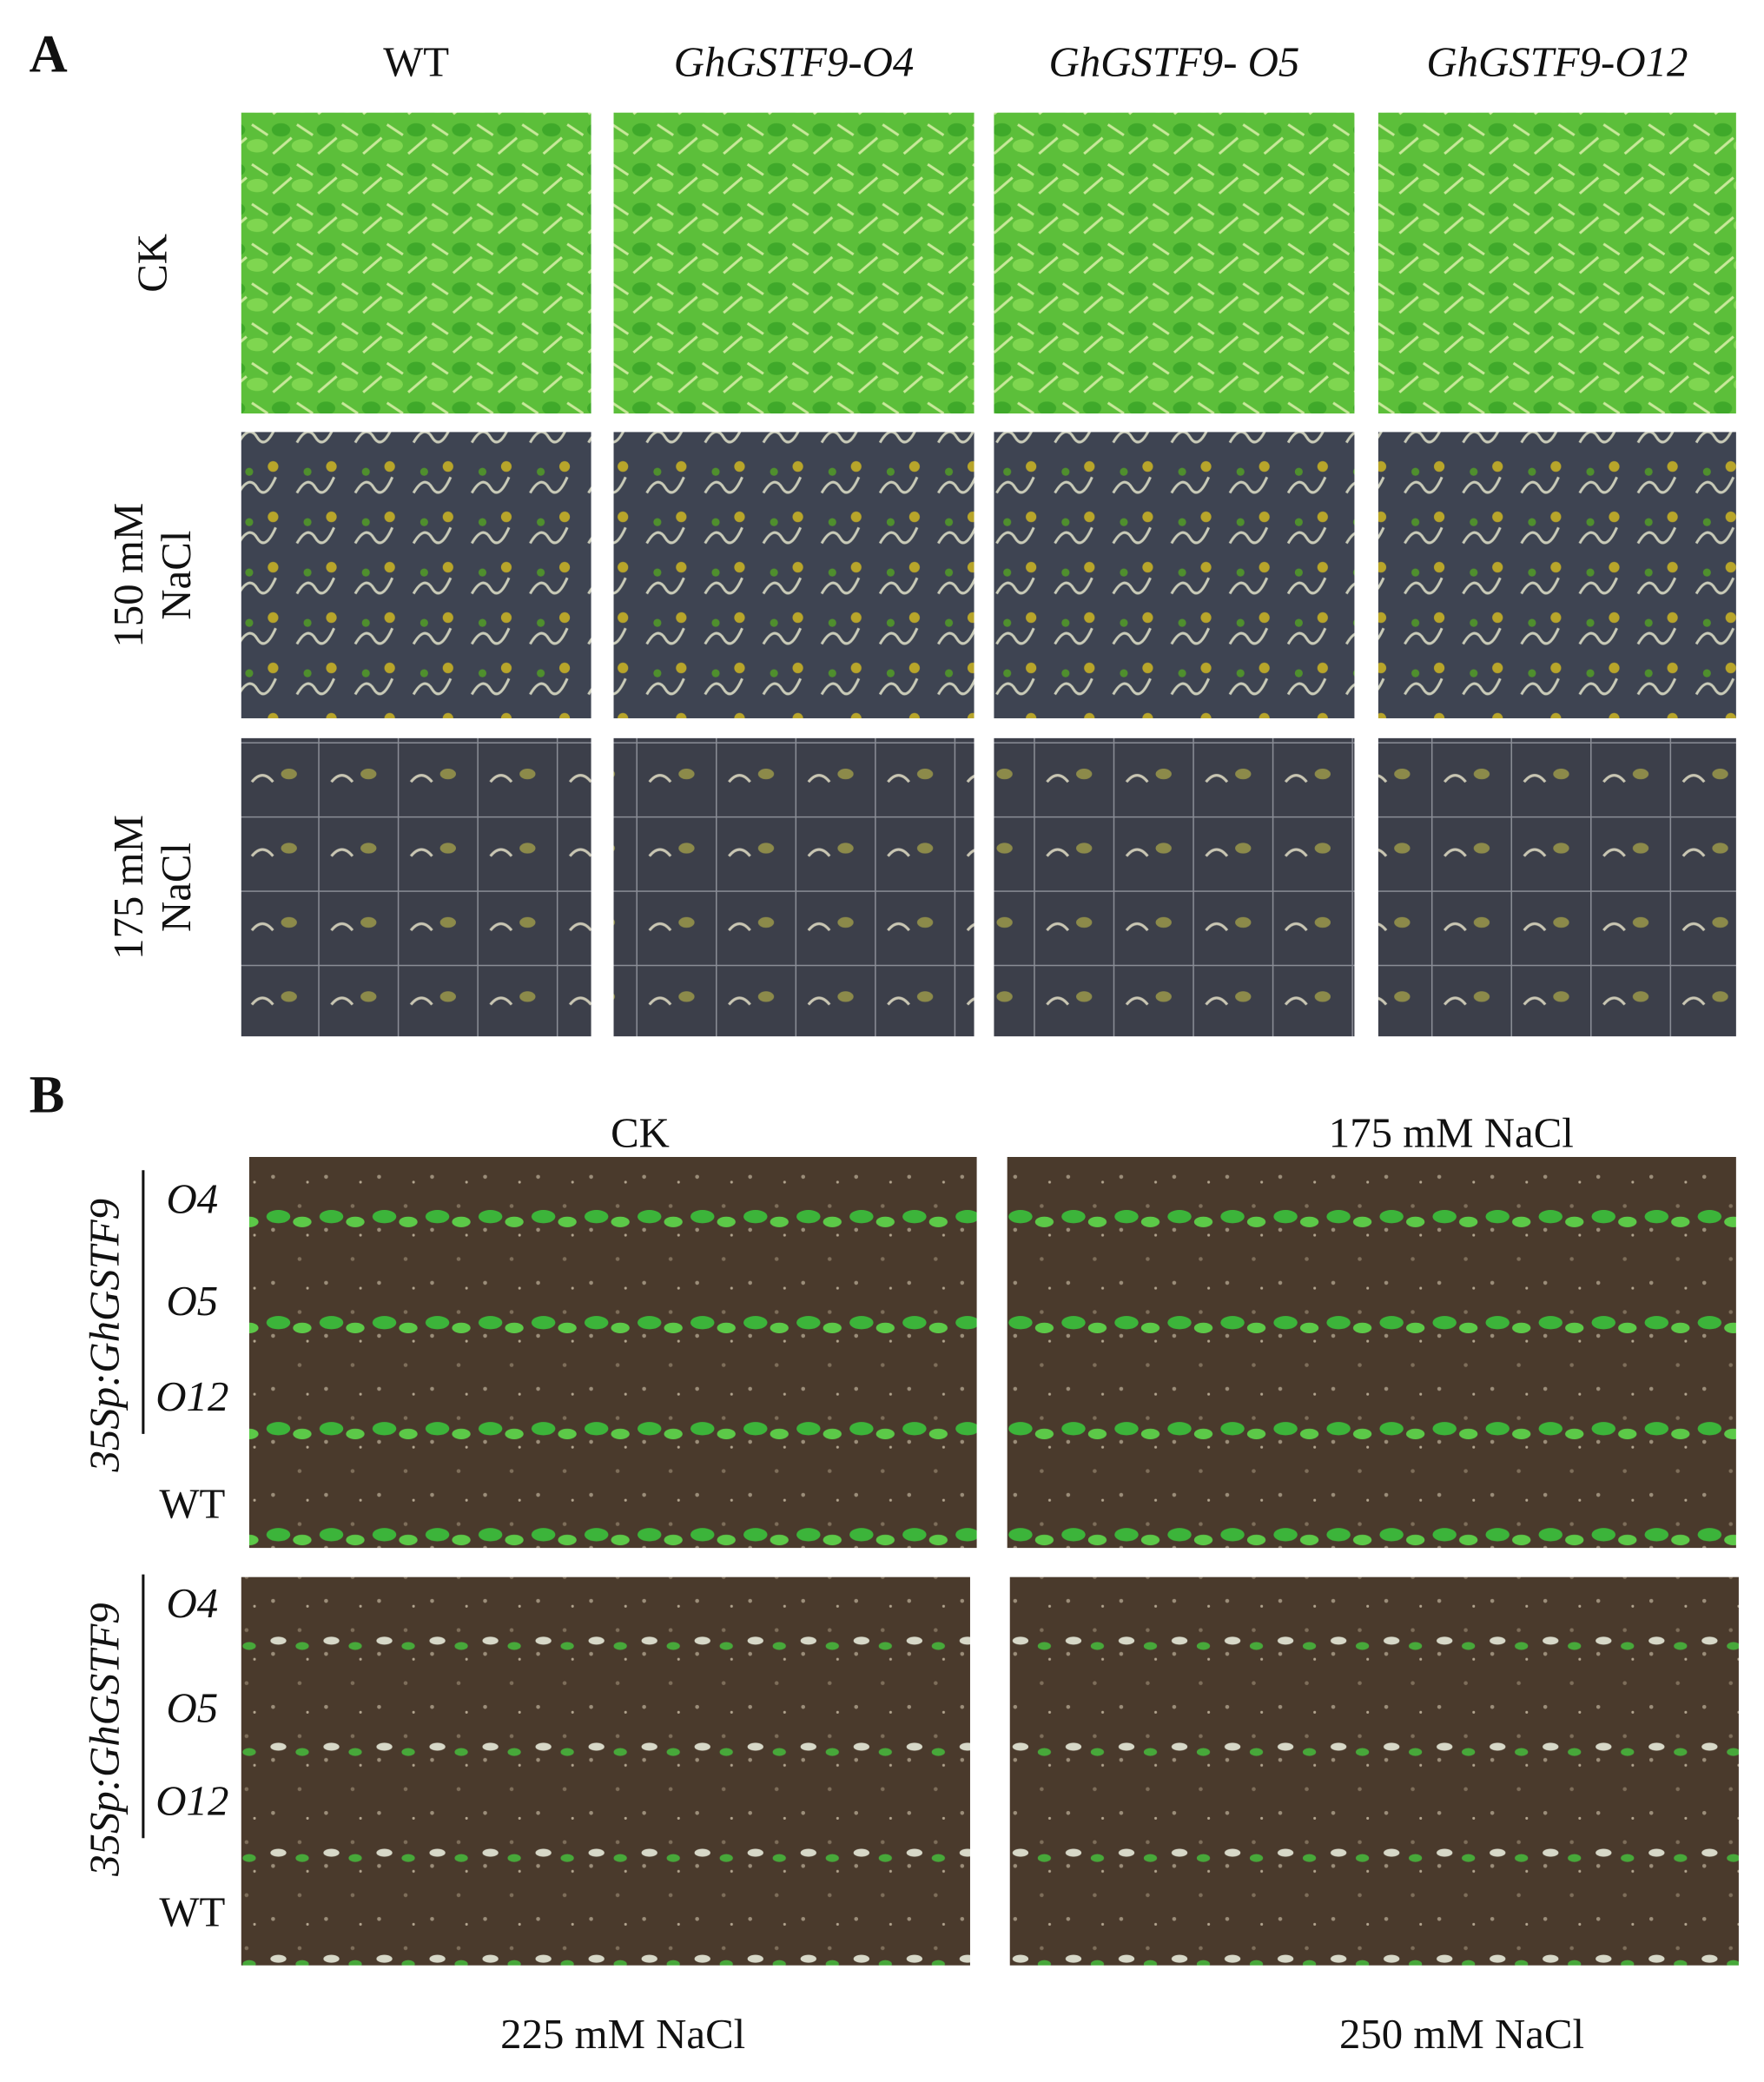 Image resolution: width=1764 pixels, height=2082 pixels. What do you see at coordinates (151, 264) in the screenshot?
I see `row-label: CK` at bounding box center [151, 264].